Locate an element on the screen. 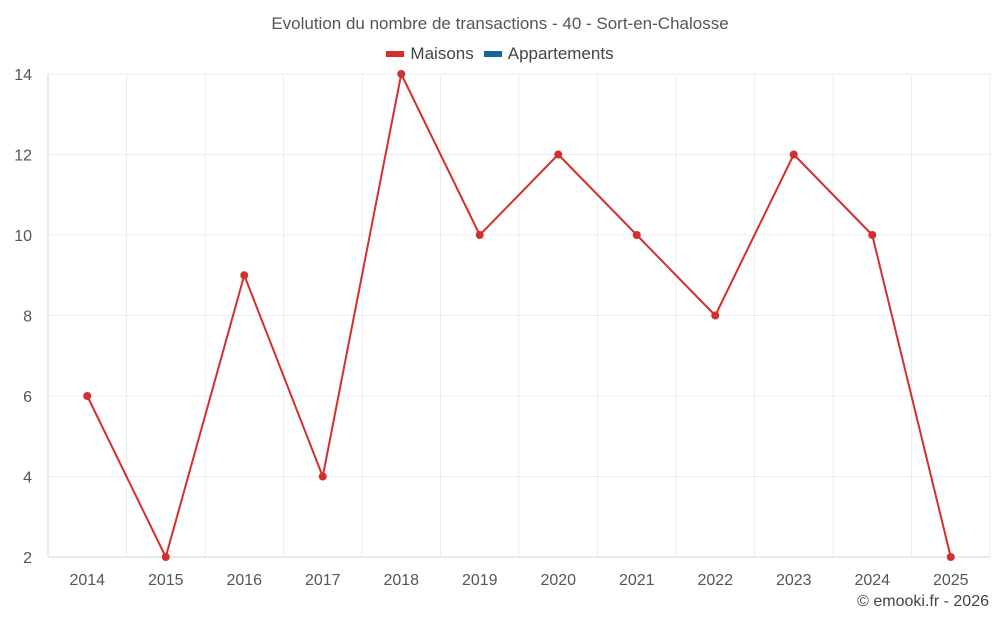 This screenshot has width=1000, height=625. data-point-maisons-2018 is located at coordinates (401, 74).